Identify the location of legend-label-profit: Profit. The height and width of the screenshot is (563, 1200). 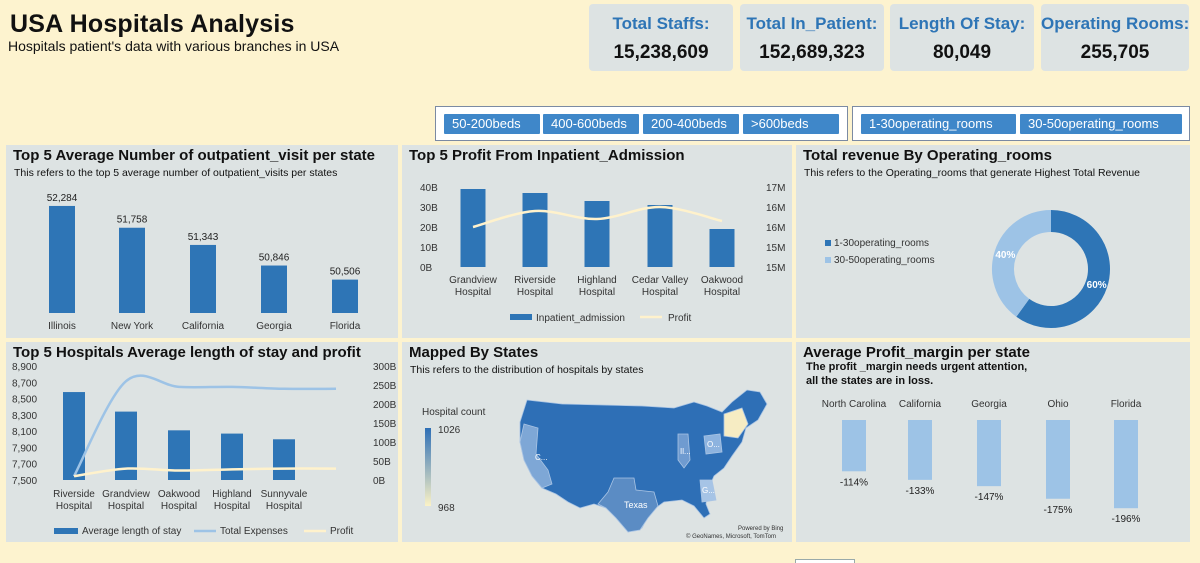
(680, 318).